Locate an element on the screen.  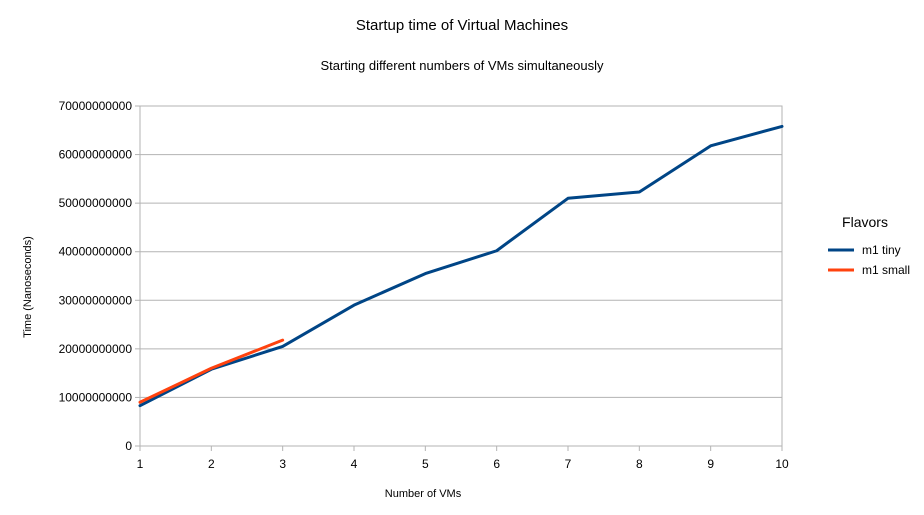
x-axis-label: Number of VMs is located at coordinates (423, 494).